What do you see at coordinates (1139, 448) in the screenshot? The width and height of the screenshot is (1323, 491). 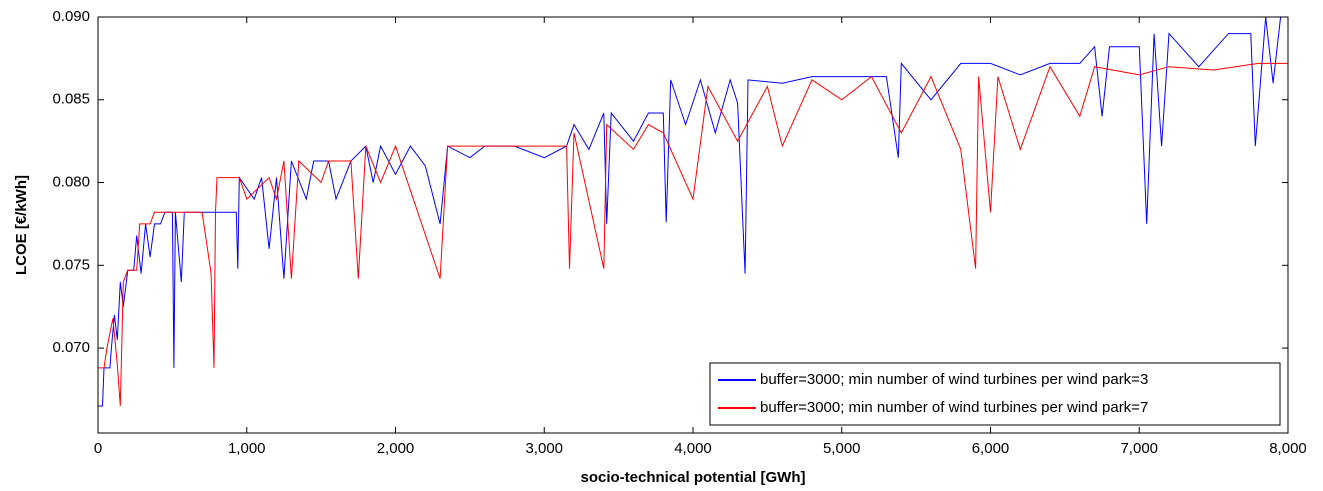 I see `x-tick-label: 7,000` at bounding box center [1139, 448].